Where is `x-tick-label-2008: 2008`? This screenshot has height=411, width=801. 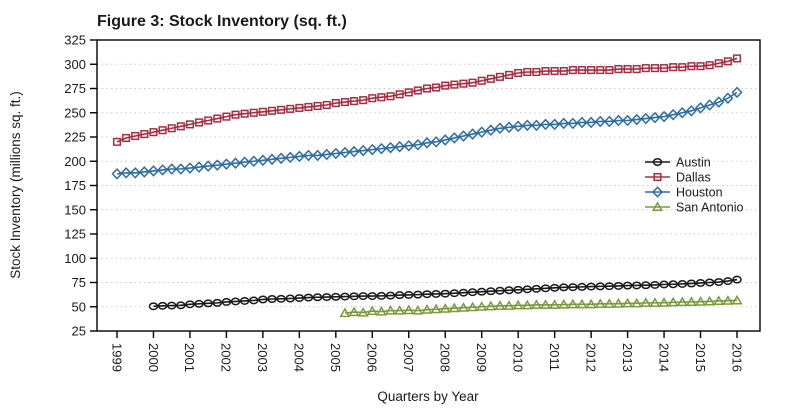
x-tick-label-2008: 2008 is located at coordinates (445, 357).